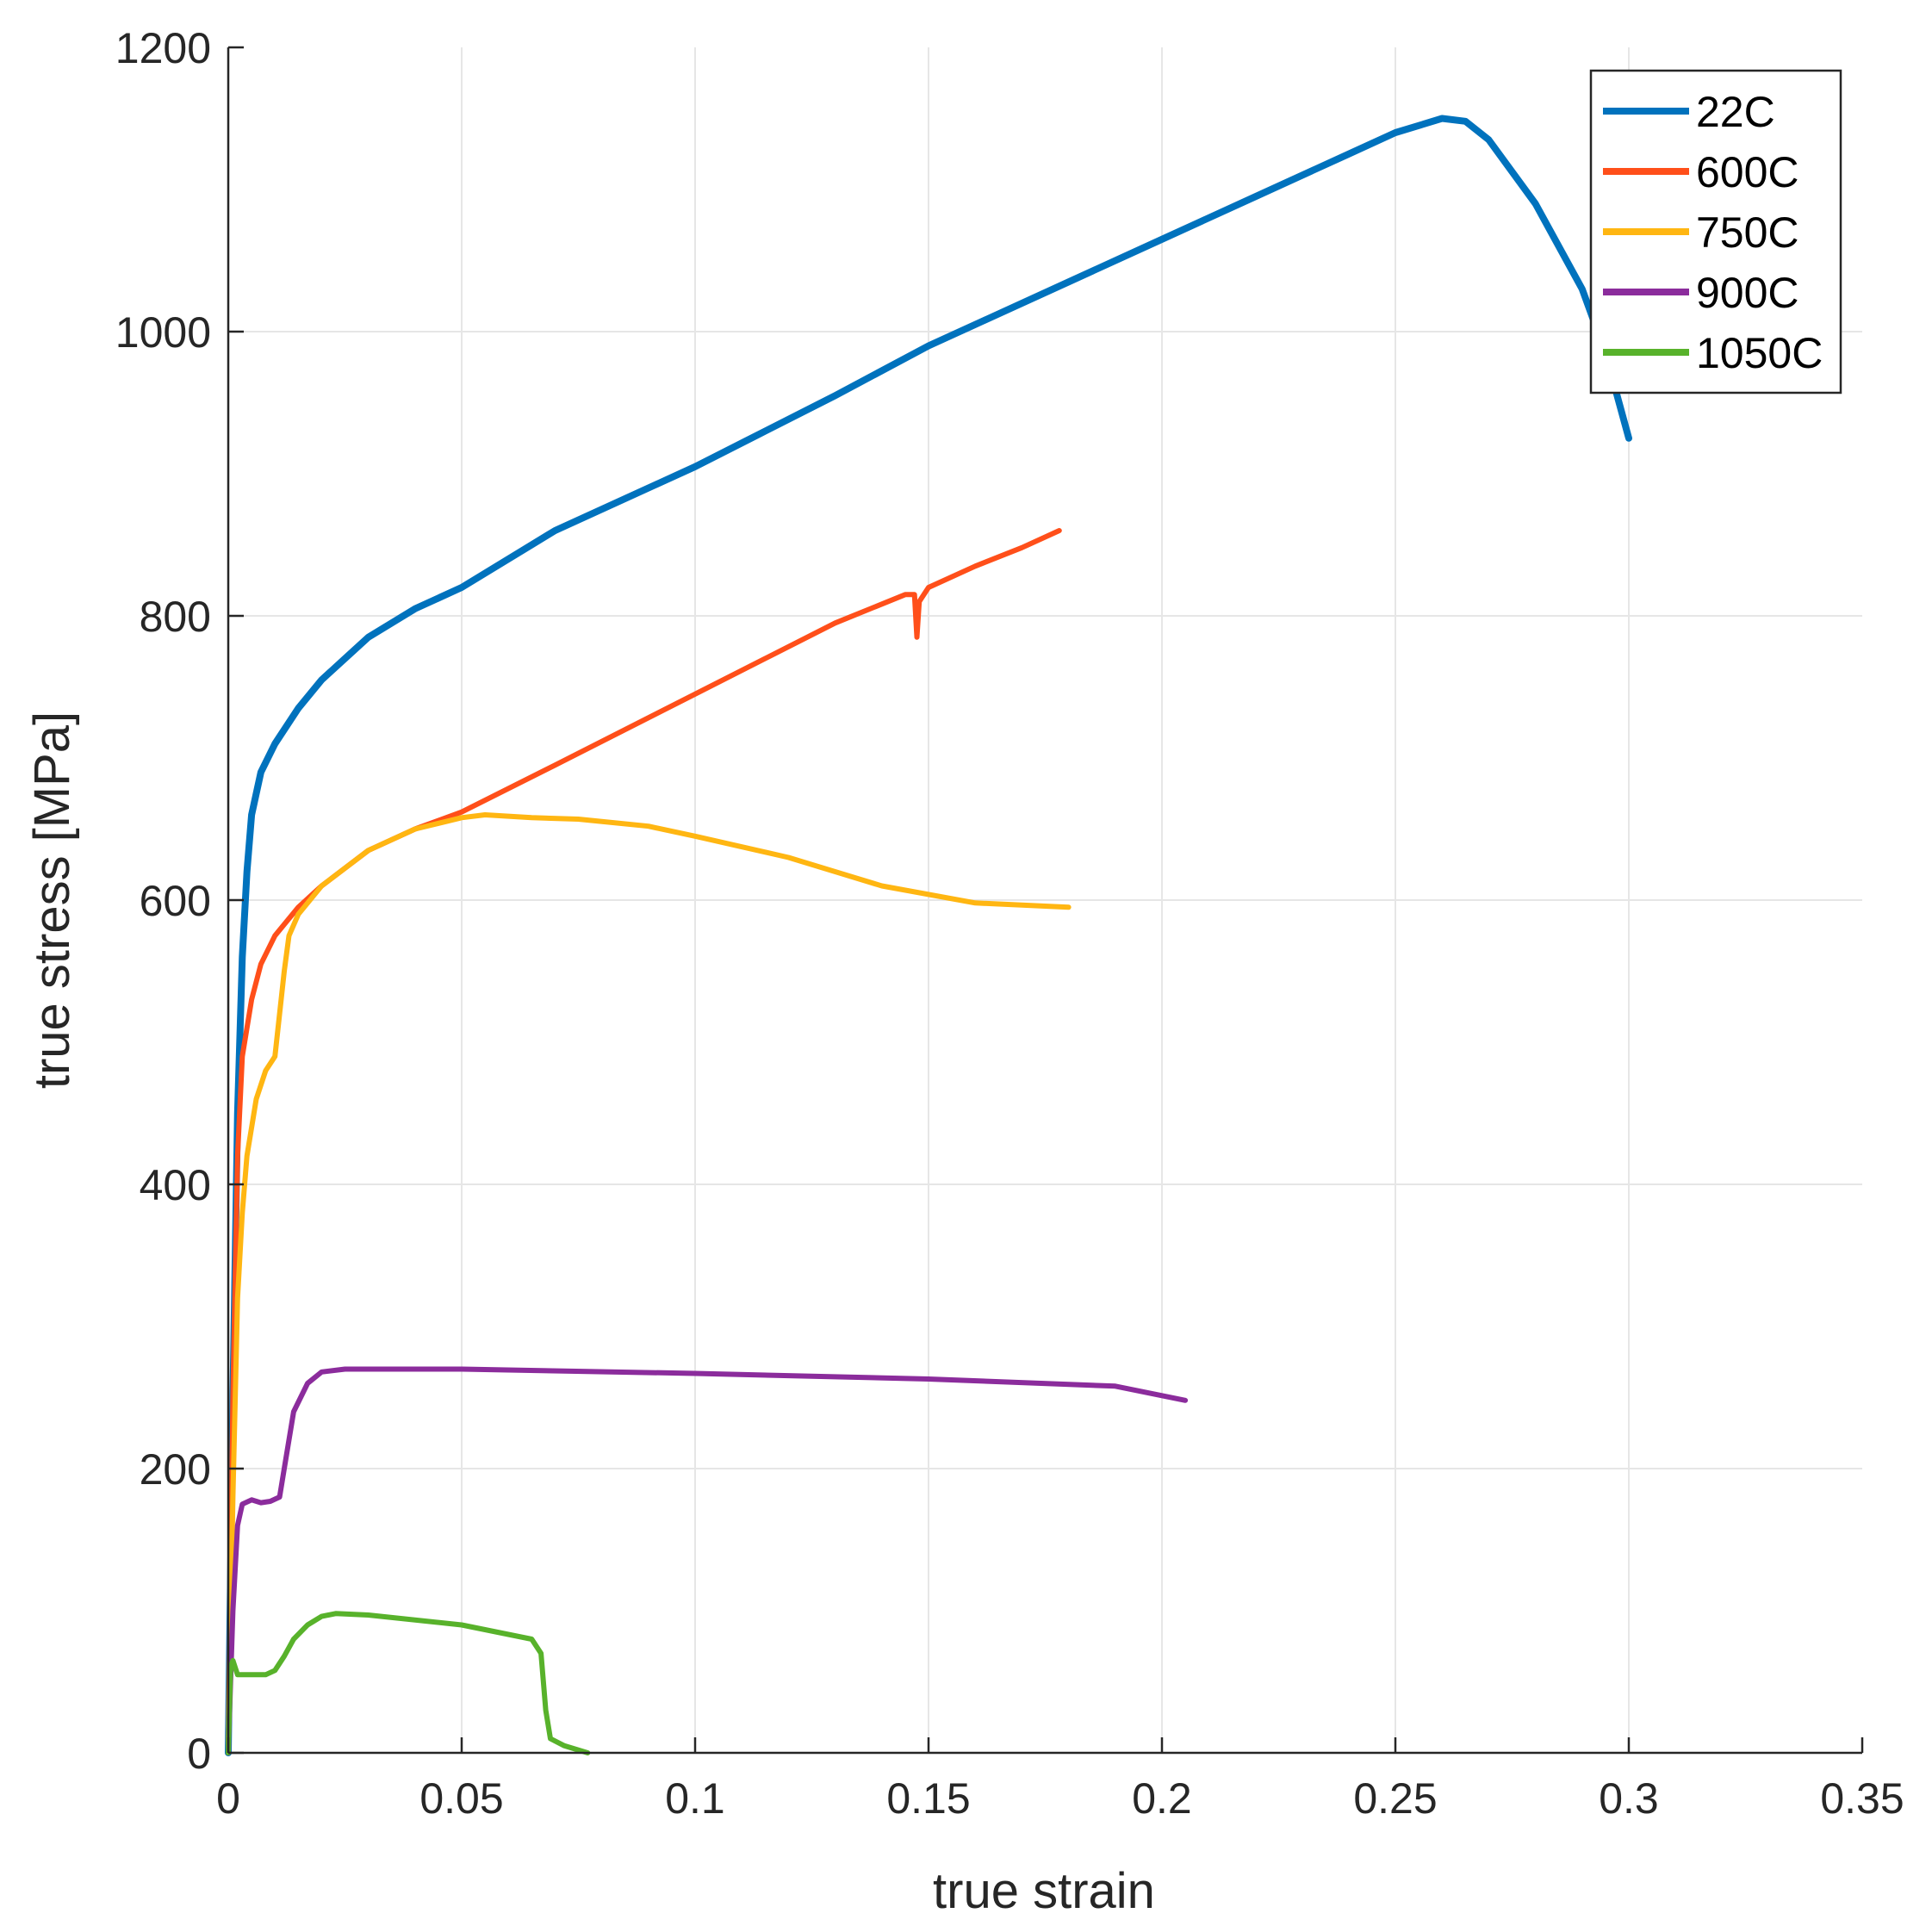 The width and height of the screenshot is (1932, 1932). What do you see at coordinates (175, 1469) in the screenshot?
I see `y-tick-label: 200` at bounding box center [175, 1469].